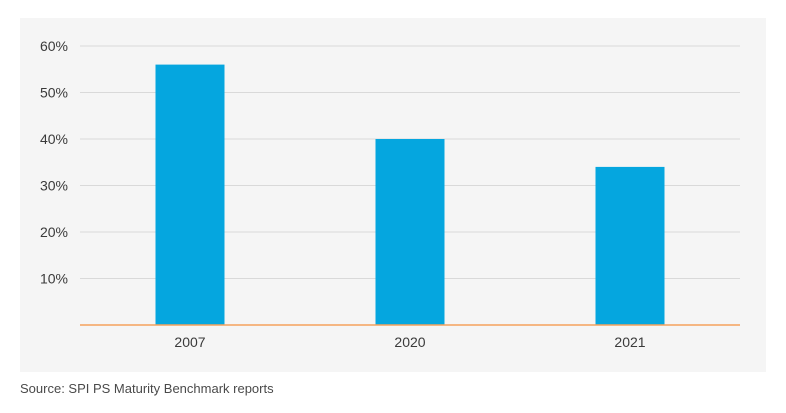  What do you see at coordinates (54, 186) in the screenshot?
I see `y-tick-label-30: 30%` at bounding box center [54, 186].